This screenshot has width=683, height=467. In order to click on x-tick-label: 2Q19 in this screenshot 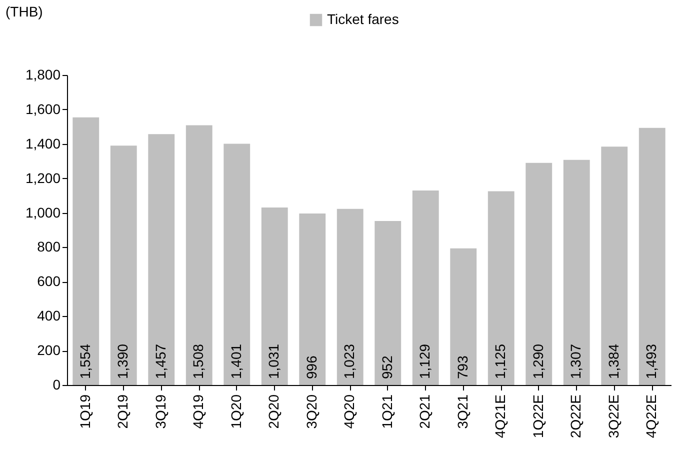, I will do `click(122, 411)`.